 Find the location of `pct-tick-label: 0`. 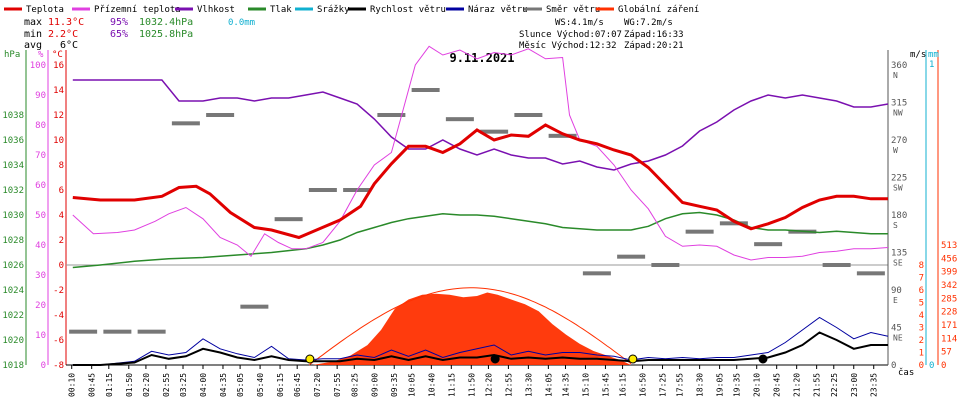

pct-tick-label: 0 is located at coordinates (43, 366).